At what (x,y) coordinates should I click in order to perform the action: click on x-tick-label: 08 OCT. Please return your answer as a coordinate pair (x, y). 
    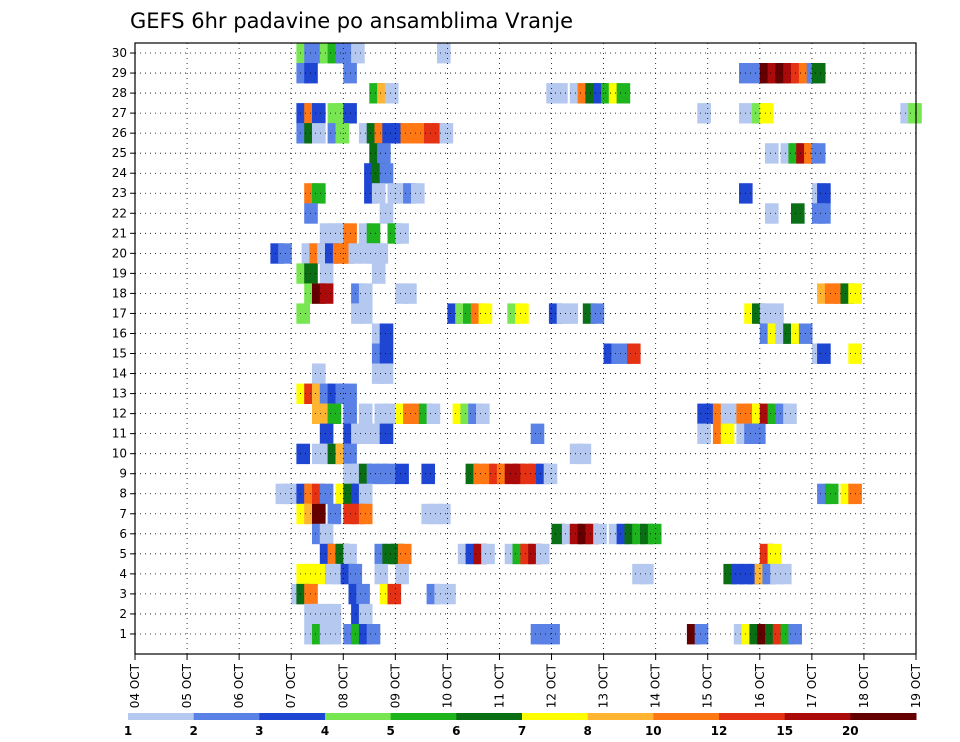
    Looking at the image, I should click on (343, 685).